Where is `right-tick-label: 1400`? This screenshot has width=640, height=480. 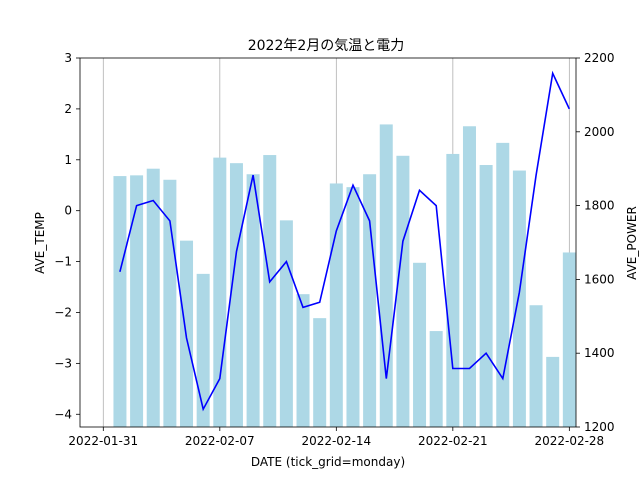 right-tick-label: 1400 is located at coordinates (599, 353).